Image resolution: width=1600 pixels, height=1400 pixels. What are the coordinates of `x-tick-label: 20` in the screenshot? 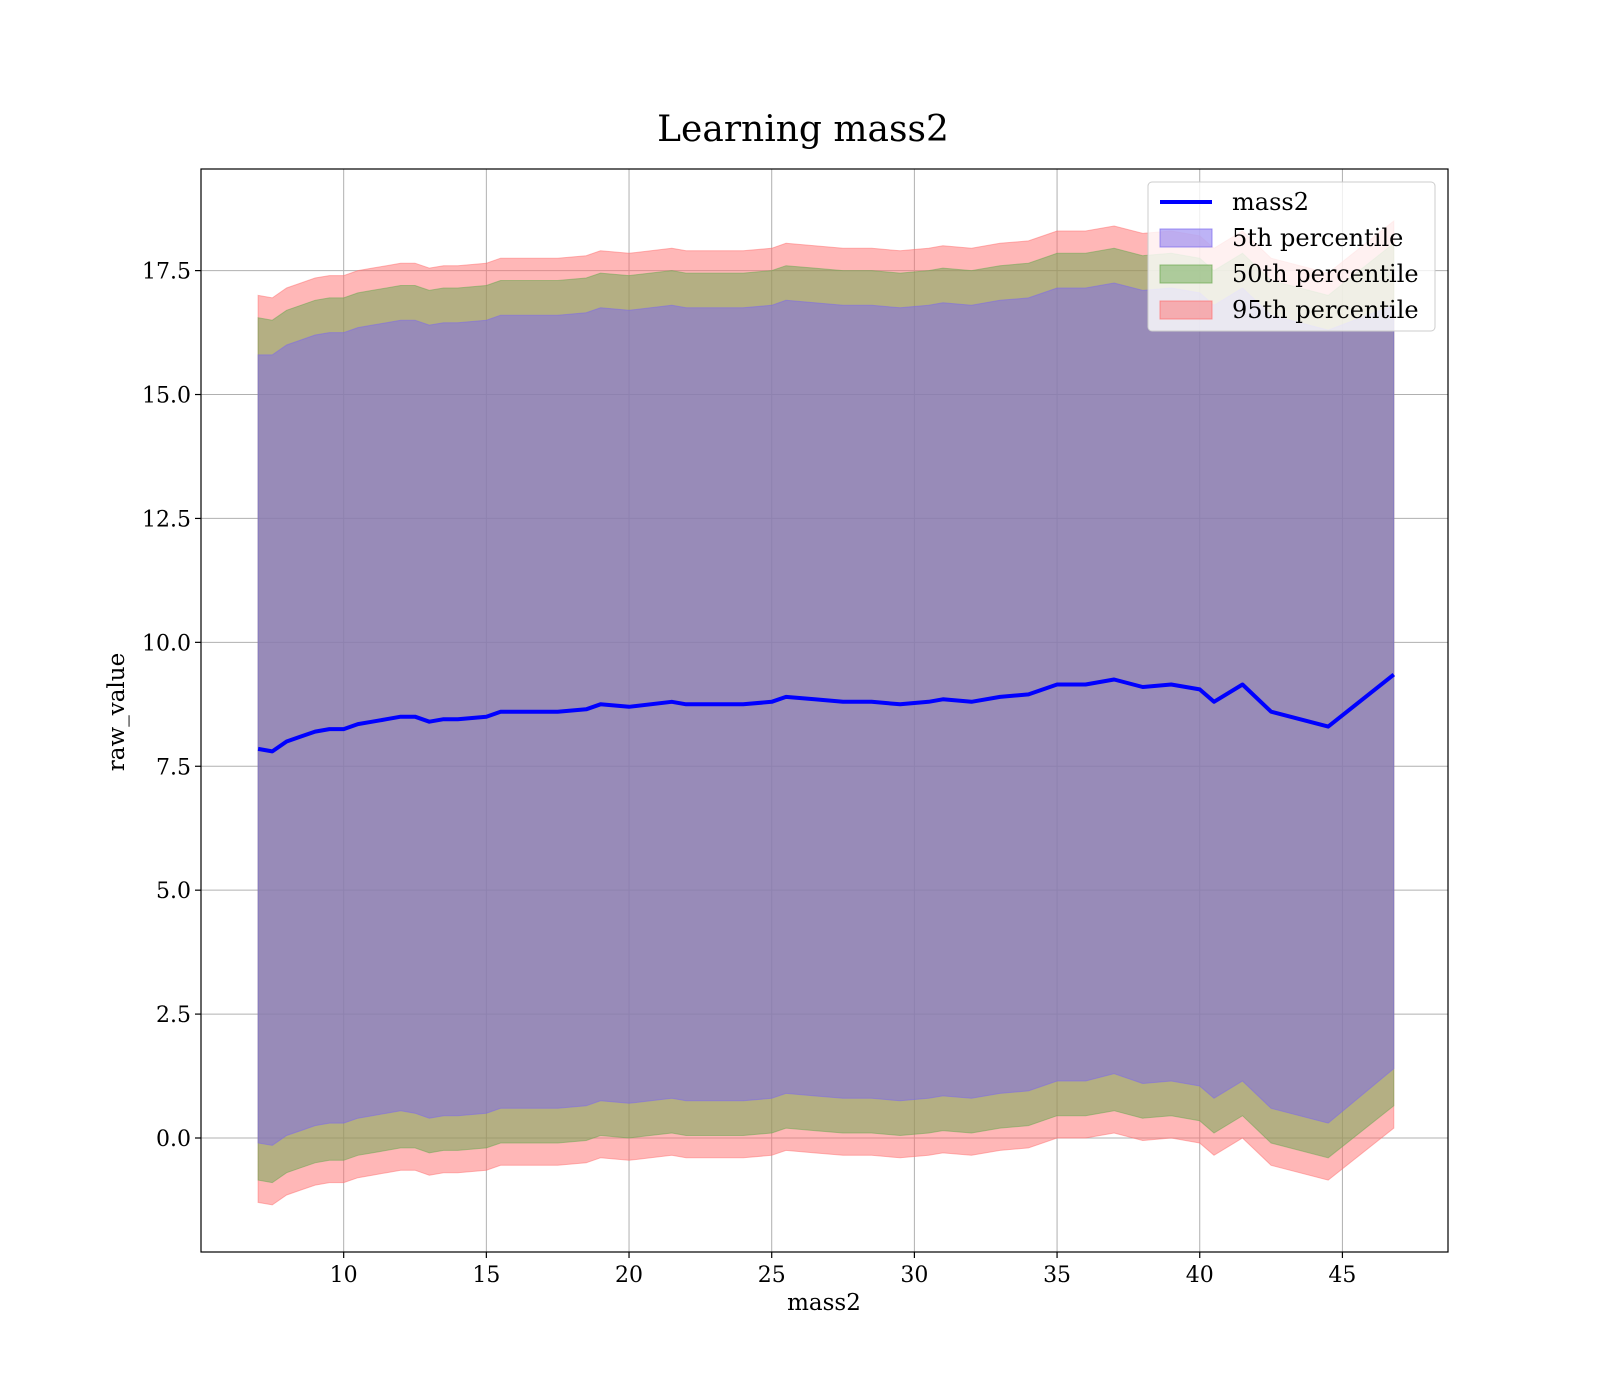 It's located at (629, 1275).